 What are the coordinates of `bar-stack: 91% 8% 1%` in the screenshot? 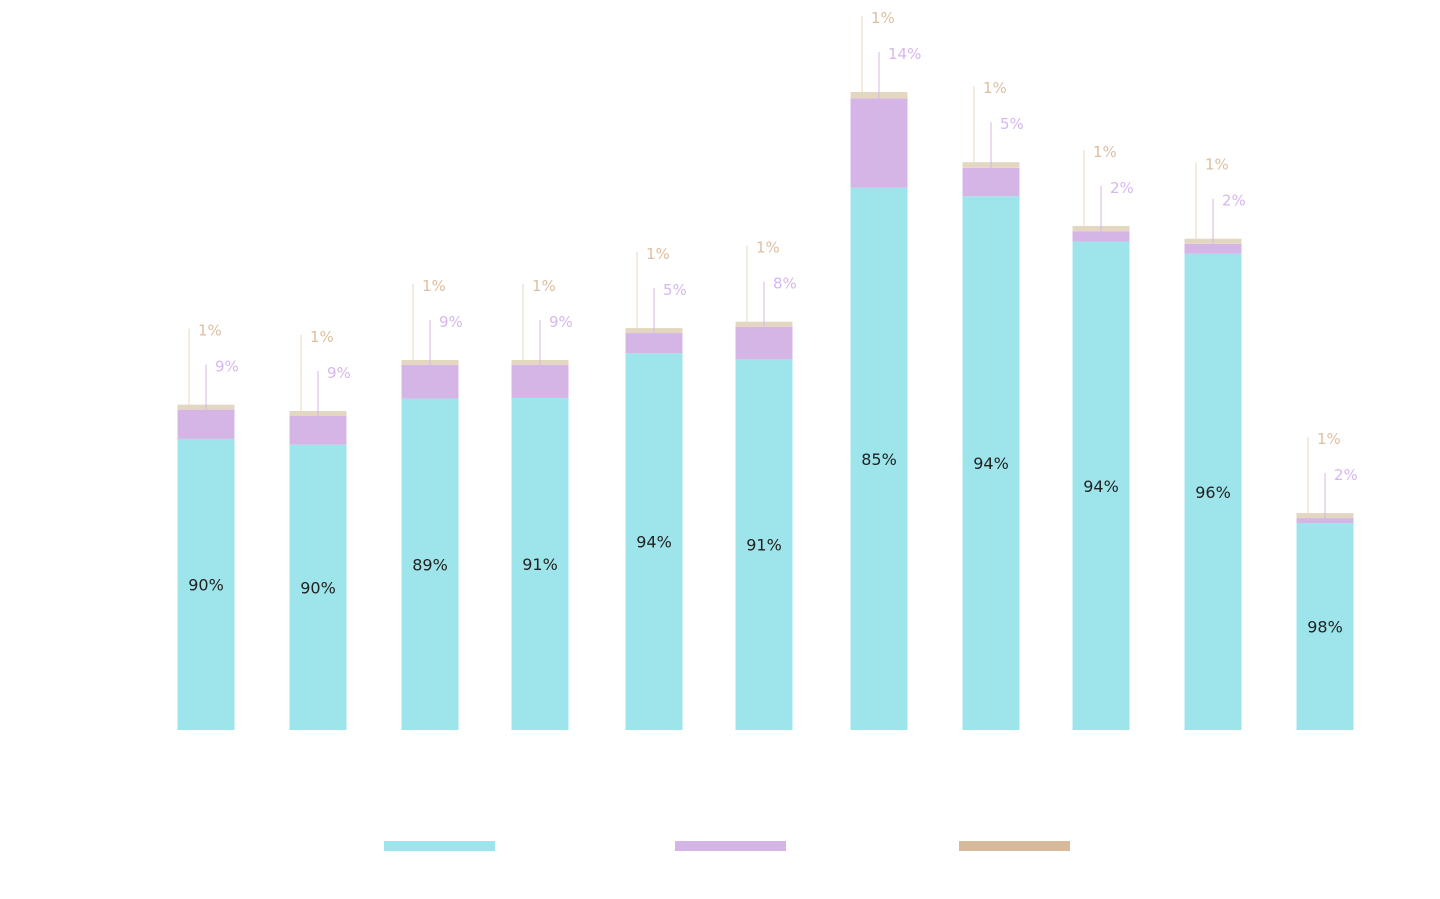 It's located at (766, 484).